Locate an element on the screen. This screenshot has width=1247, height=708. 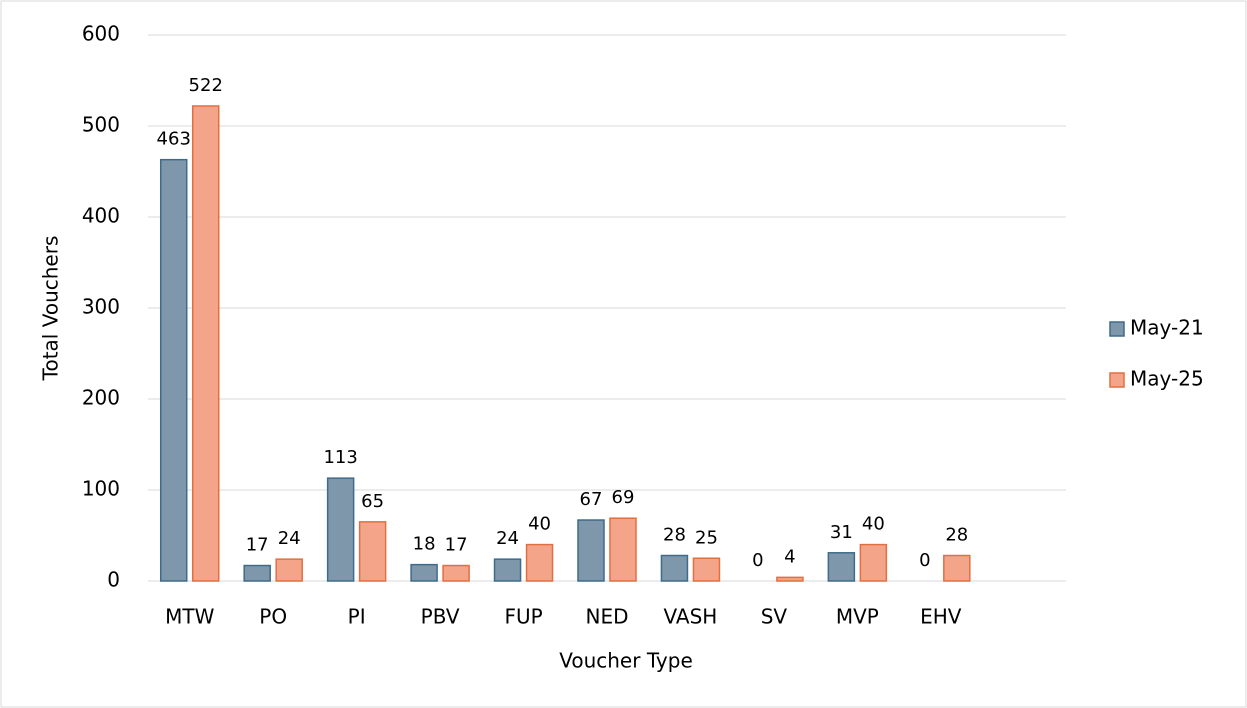
x-tick-label: PO is located at coordinates (273, 617).